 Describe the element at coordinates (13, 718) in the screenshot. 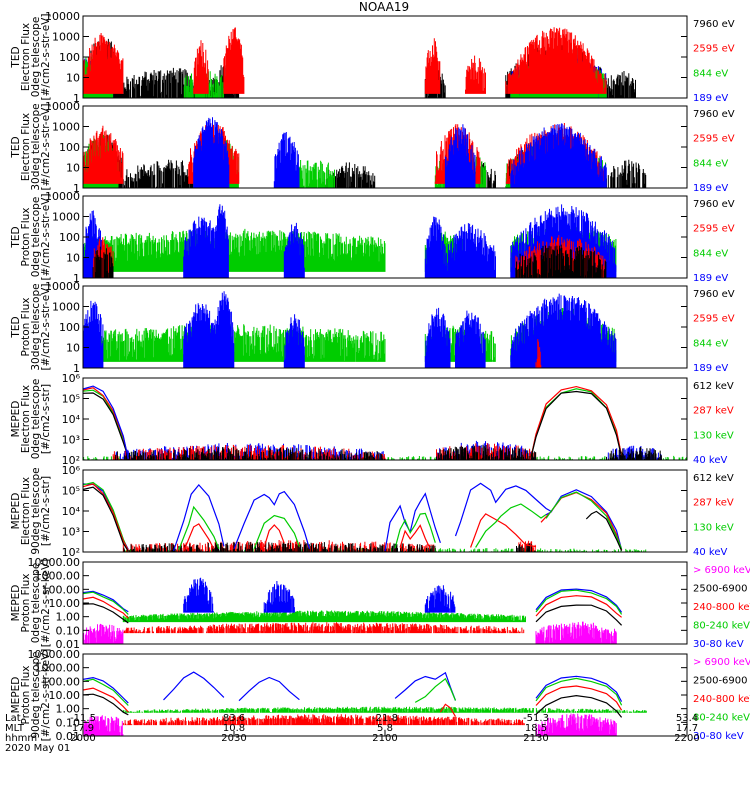

I see `x-row-label: Lat` at that location.